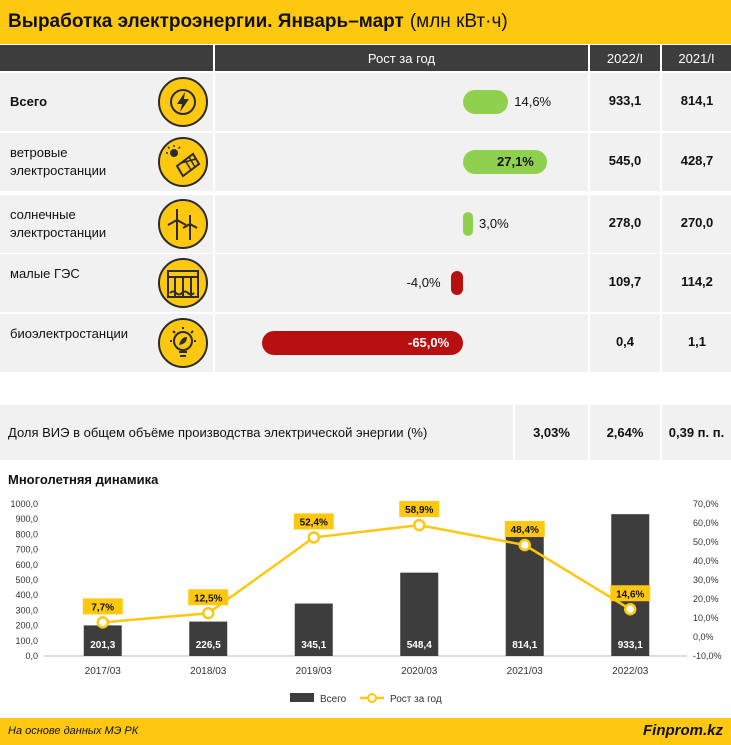 Image resolution: width=731 pixels, height=745 pixels. What do you see at coordinates (372, 698) in the screenshot?
I see `legend-line-marker` at bounding box center [372, 698].